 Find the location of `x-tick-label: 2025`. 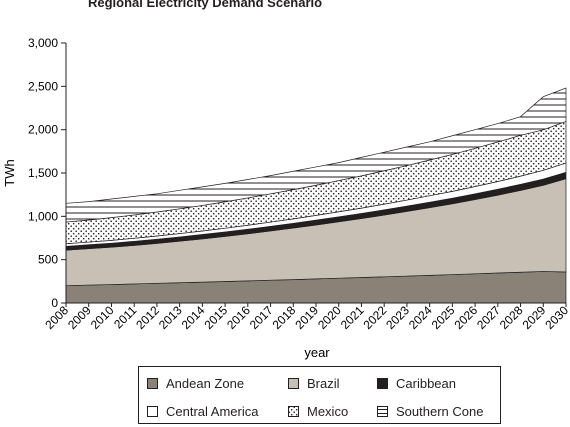

x-tick-label: 2025 is located at coordinates (443, 317).